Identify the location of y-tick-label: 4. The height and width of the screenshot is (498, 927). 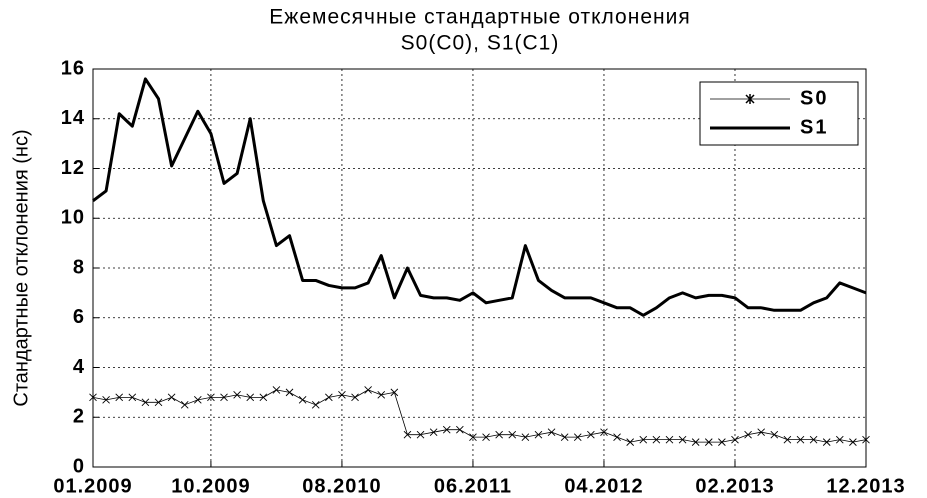
(79, 367).